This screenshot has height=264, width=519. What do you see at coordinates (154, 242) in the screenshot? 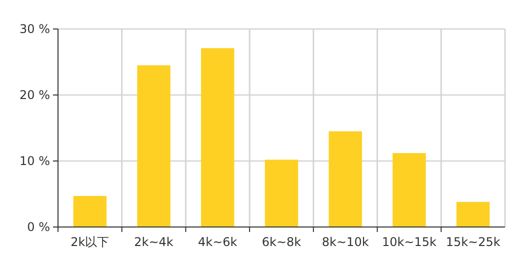
I see `x-tick-label: 2k~4k` at bounding box center [154, 242].